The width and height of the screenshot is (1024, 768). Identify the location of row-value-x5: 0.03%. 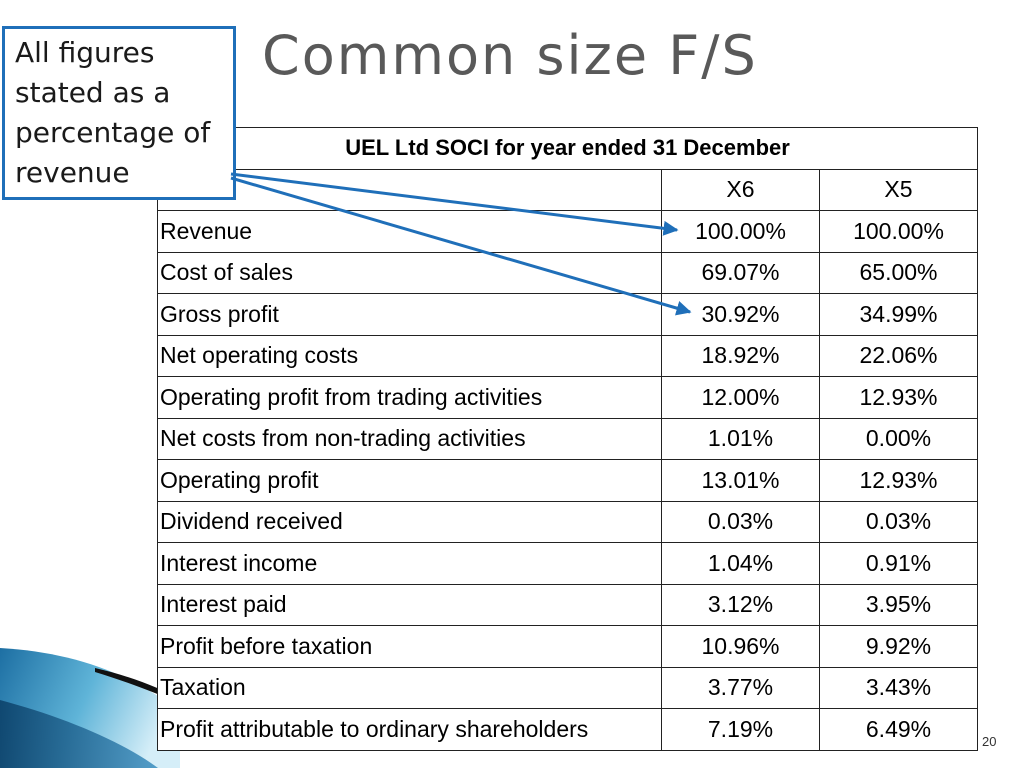
(898, 521).